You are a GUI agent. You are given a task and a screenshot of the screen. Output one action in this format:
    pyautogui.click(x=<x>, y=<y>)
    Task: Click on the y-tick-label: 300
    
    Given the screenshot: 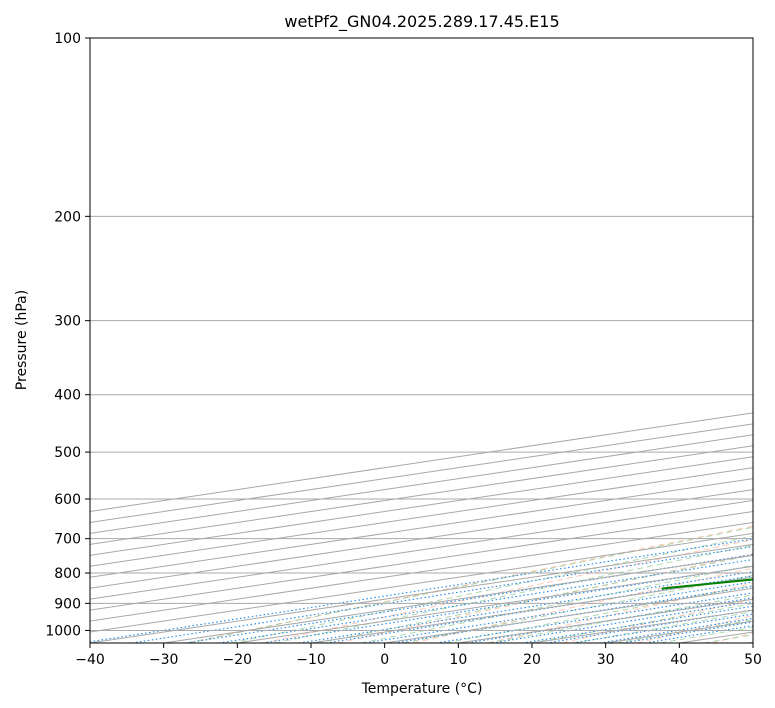 What is the action you would take?
    pyautogui.click(x=67, y=322)
    